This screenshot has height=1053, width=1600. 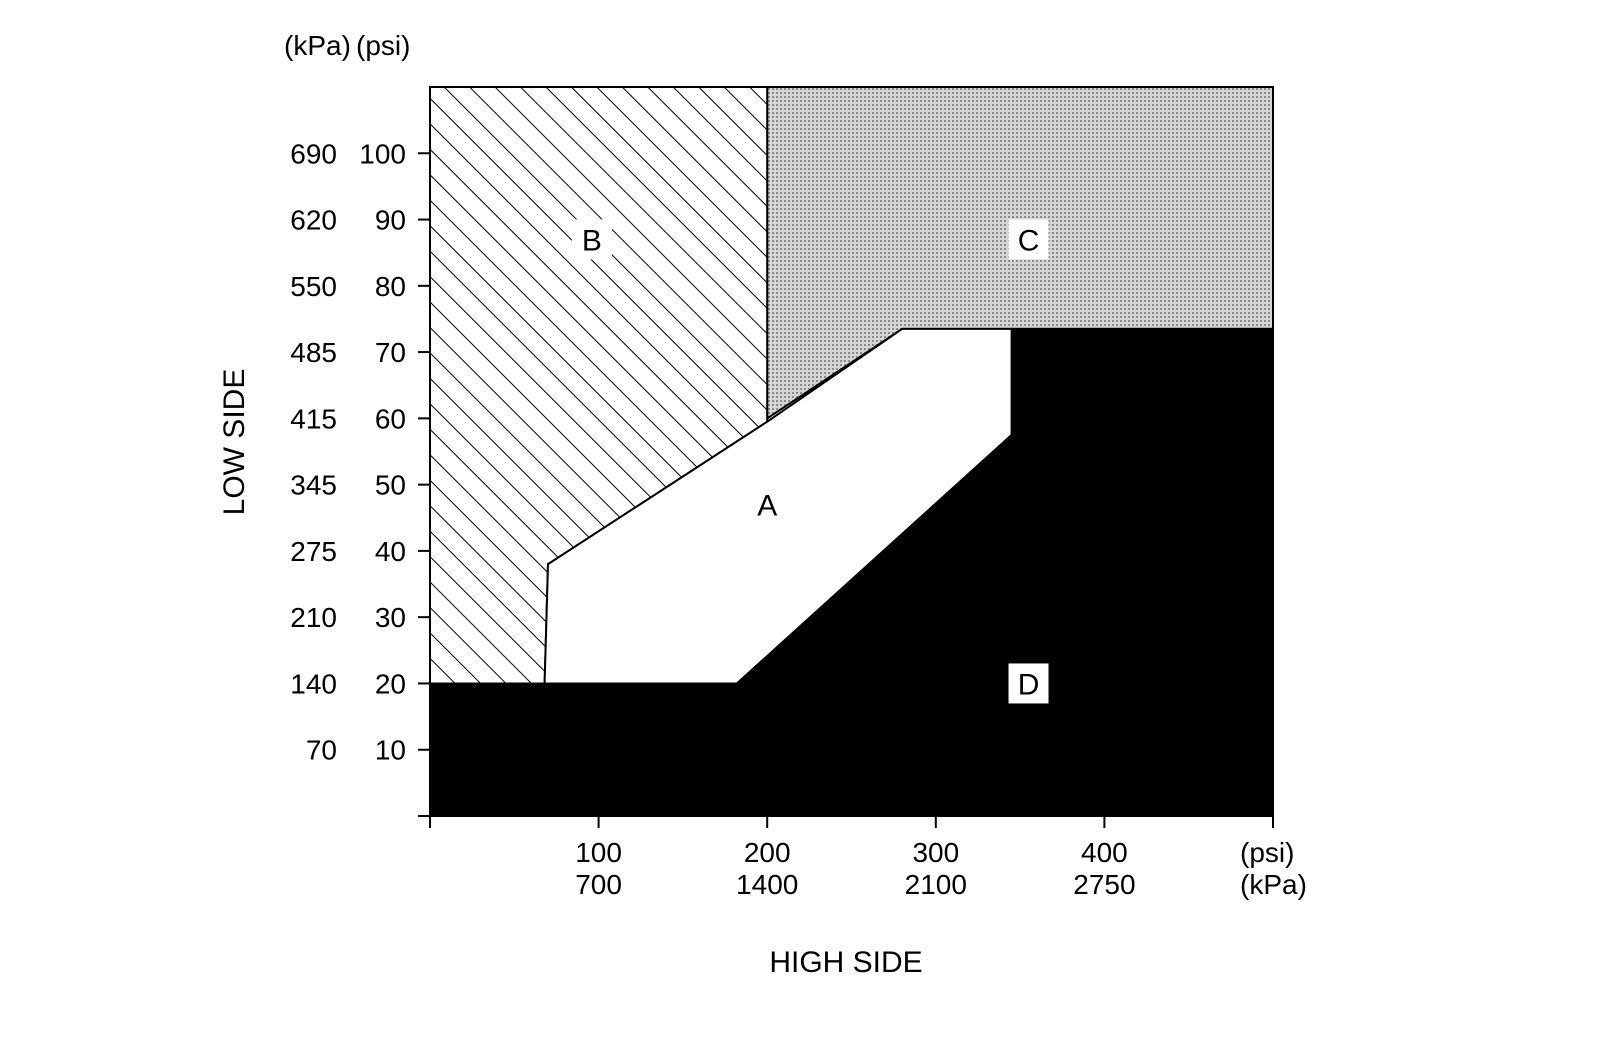 What do you see at coordinates (1104, 852) in the screenshot?
I see `x-tick-label-psi-400: 400` at bounding box center [1104, 852].